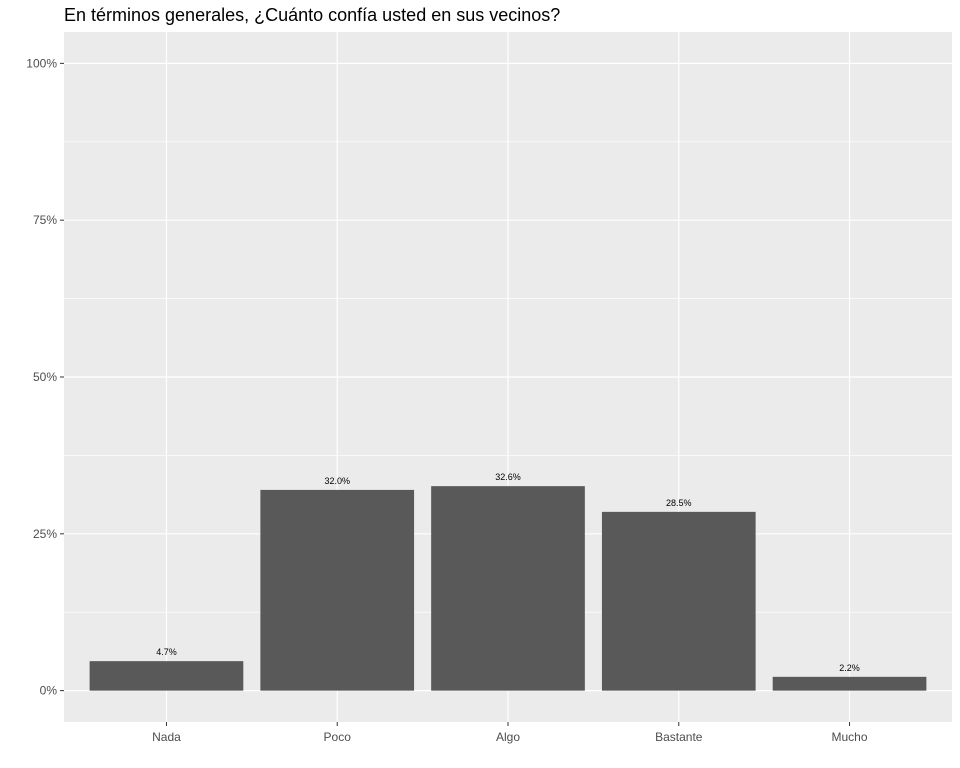 This screenshot has width=960, height=768. I want to click on bar-mucho, so click(849, 683).